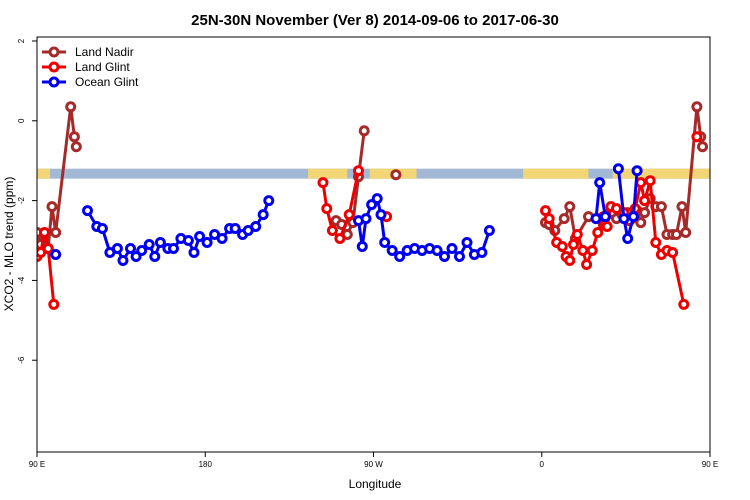  I want to click on x-axis: 90 E 180 90 W 0 90 E, so click(373, 460).